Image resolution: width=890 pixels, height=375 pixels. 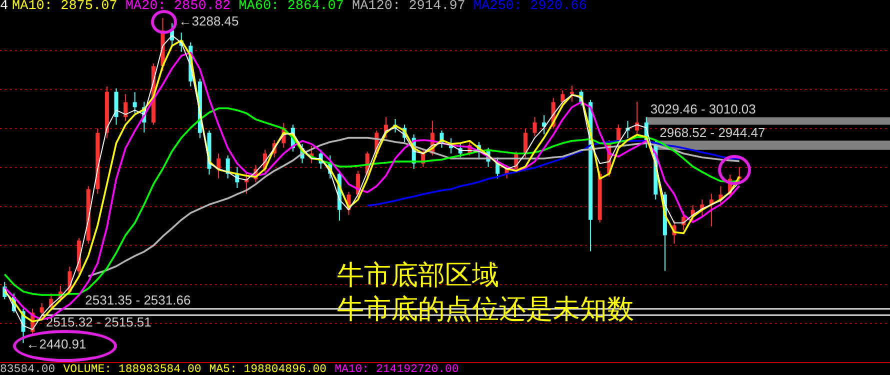 What do you see at coordinates (99, 322) in the screenshot?
I see `band-label: 2515.32 - 2515.51` at bounding box center [99, 322].